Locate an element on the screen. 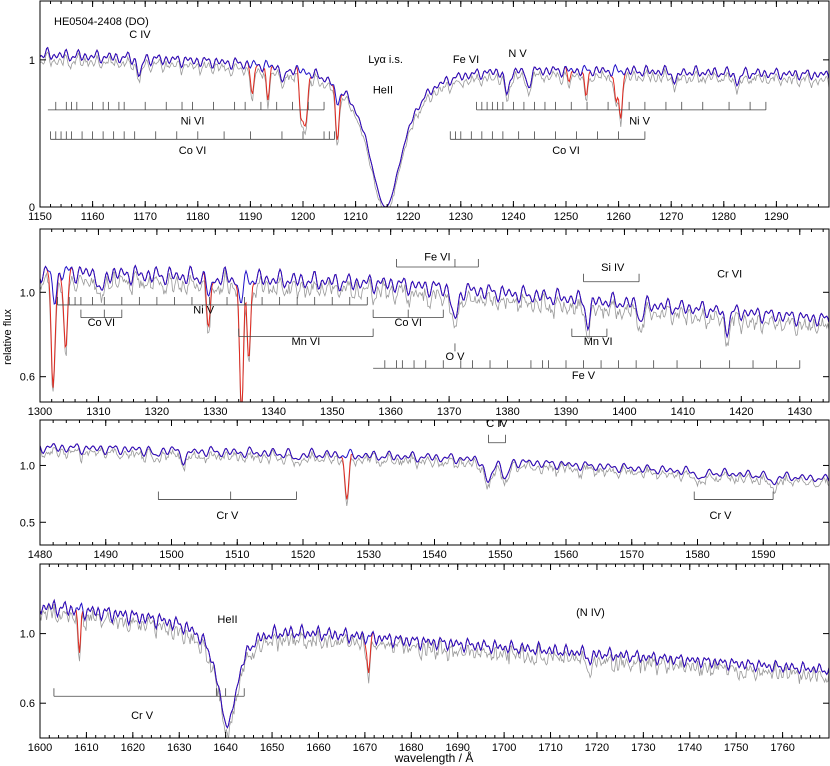 The image size is (830, 766). x-tick-label: 1490 is located at coordinates (106, 555).